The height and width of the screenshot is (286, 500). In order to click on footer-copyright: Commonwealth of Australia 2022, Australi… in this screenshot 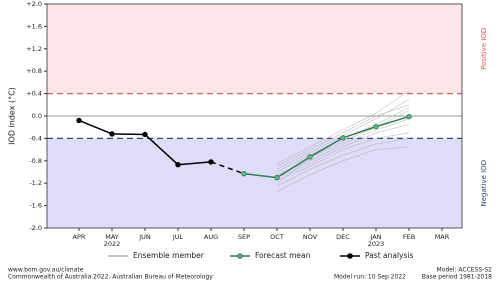, I will do `click(110, 277)`.